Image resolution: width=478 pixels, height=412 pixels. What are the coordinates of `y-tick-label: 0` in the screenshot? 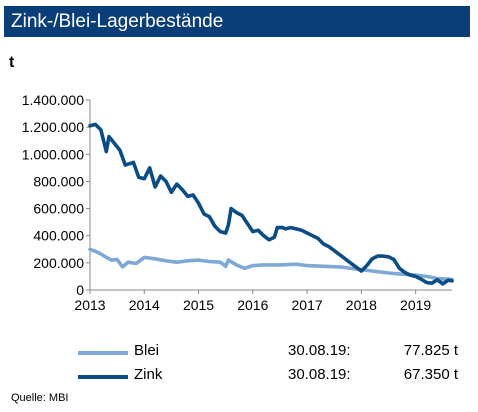 It's located at (80, 290).